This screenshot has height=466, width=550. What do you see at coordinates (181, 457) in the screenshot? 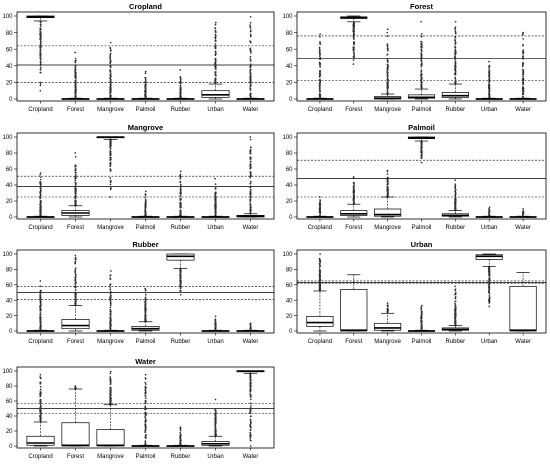
I see `x-tick-label: Rubber` at bounding box center [181, 457].